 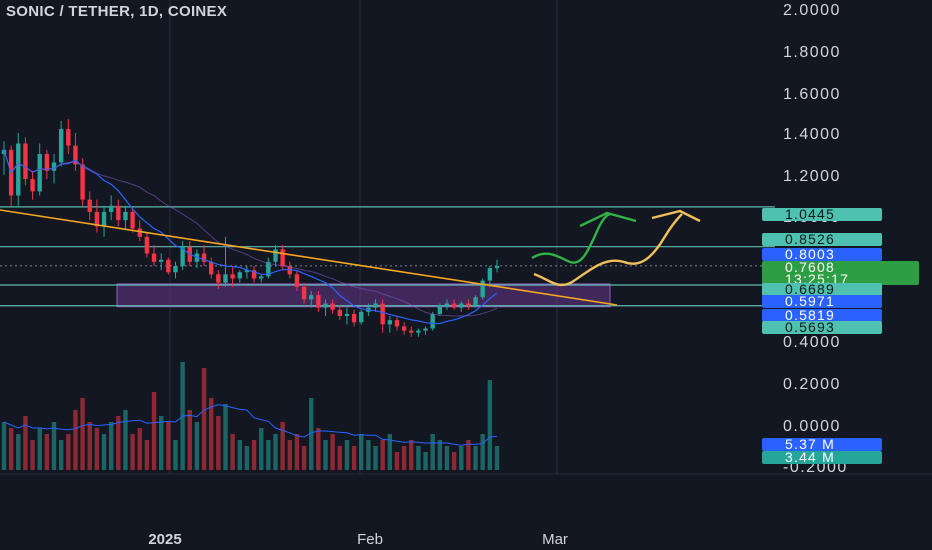 I want to click on volume-ma-line, so click(x=250, y=425).